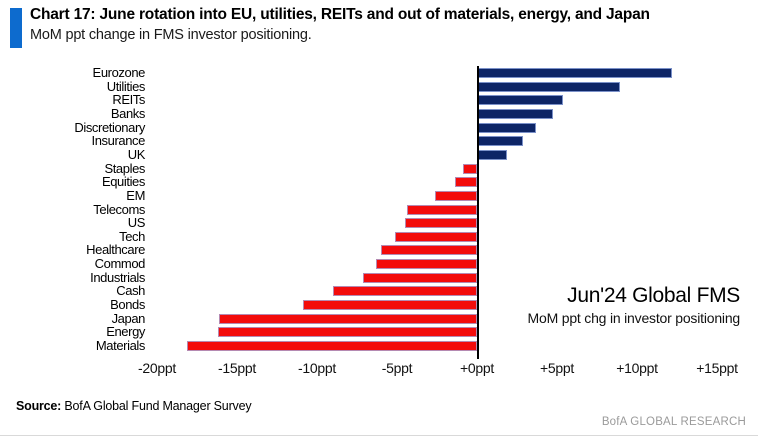 This screenshot has width=758, height=437. Describe the element at coordinates (39, 406) in the screenshot. I see `source-label: Source:` at that location.